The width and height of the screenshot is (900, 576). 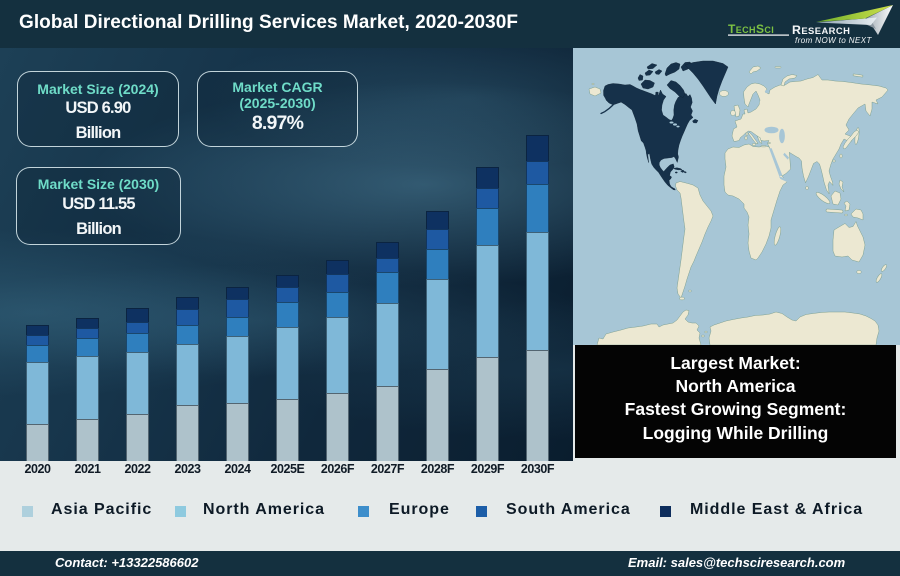 What do you see at coordinates (833, 40) in the screenshot?
I see `svg-text: from NOW to NEXT` at bounding box center [833, 40].